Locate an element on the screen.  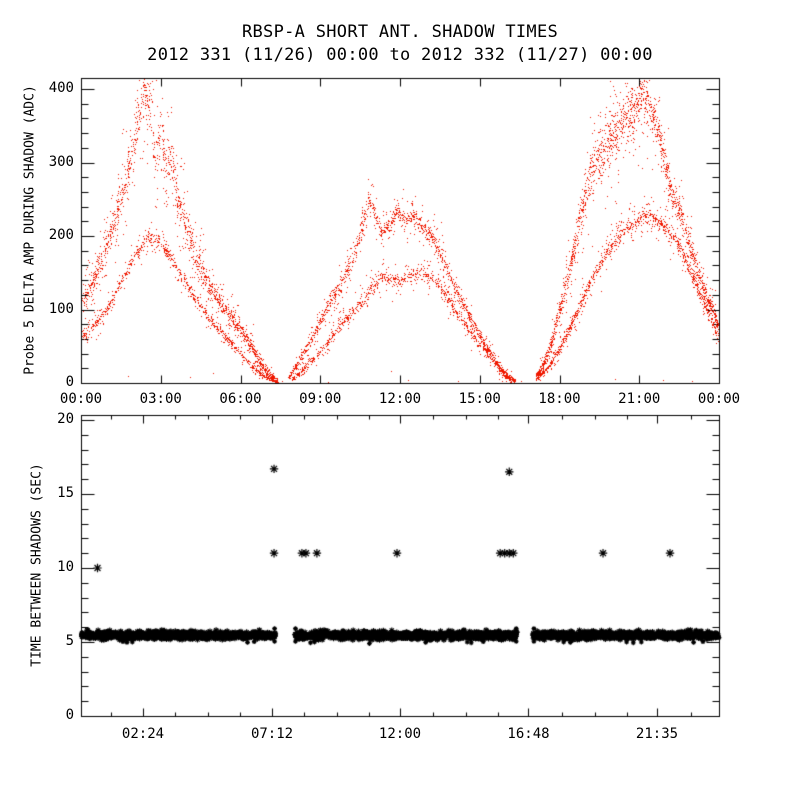
top-y-tick-label: 300 is located at coordinates (61, 161).